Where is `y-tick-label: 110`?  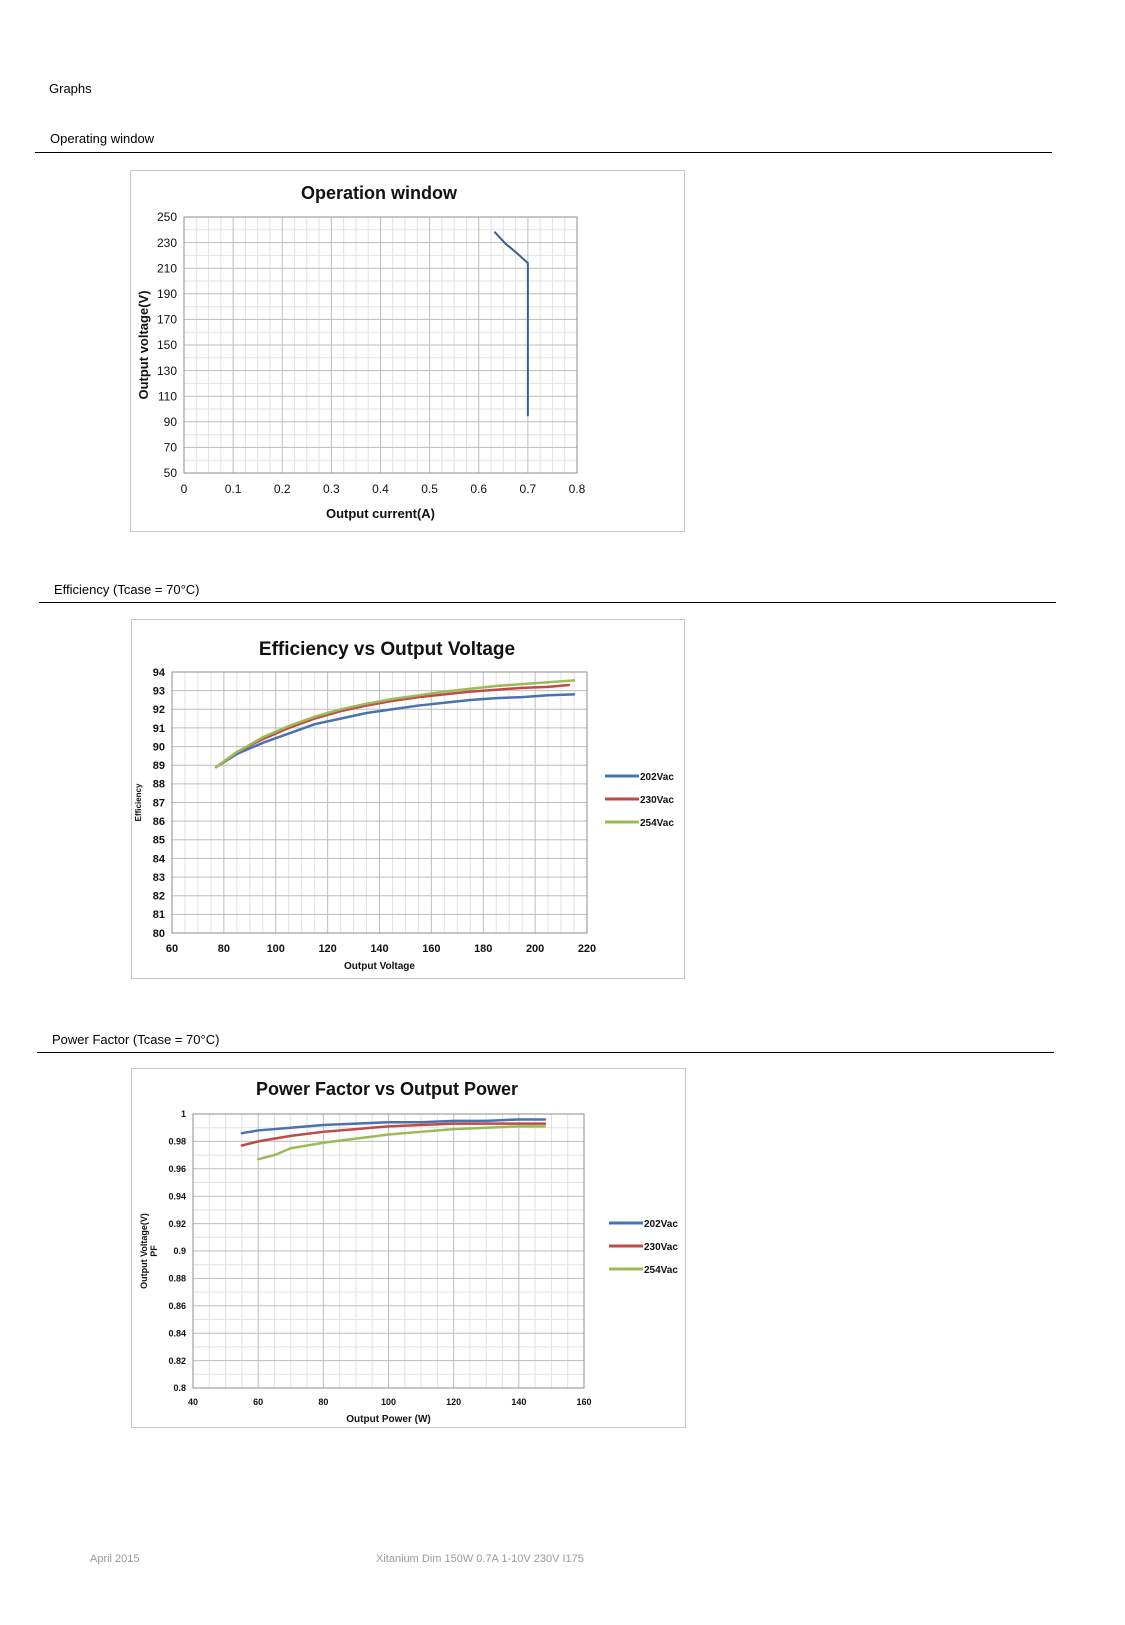 y-tick-label: 110 is located at coordinates (167, 396).